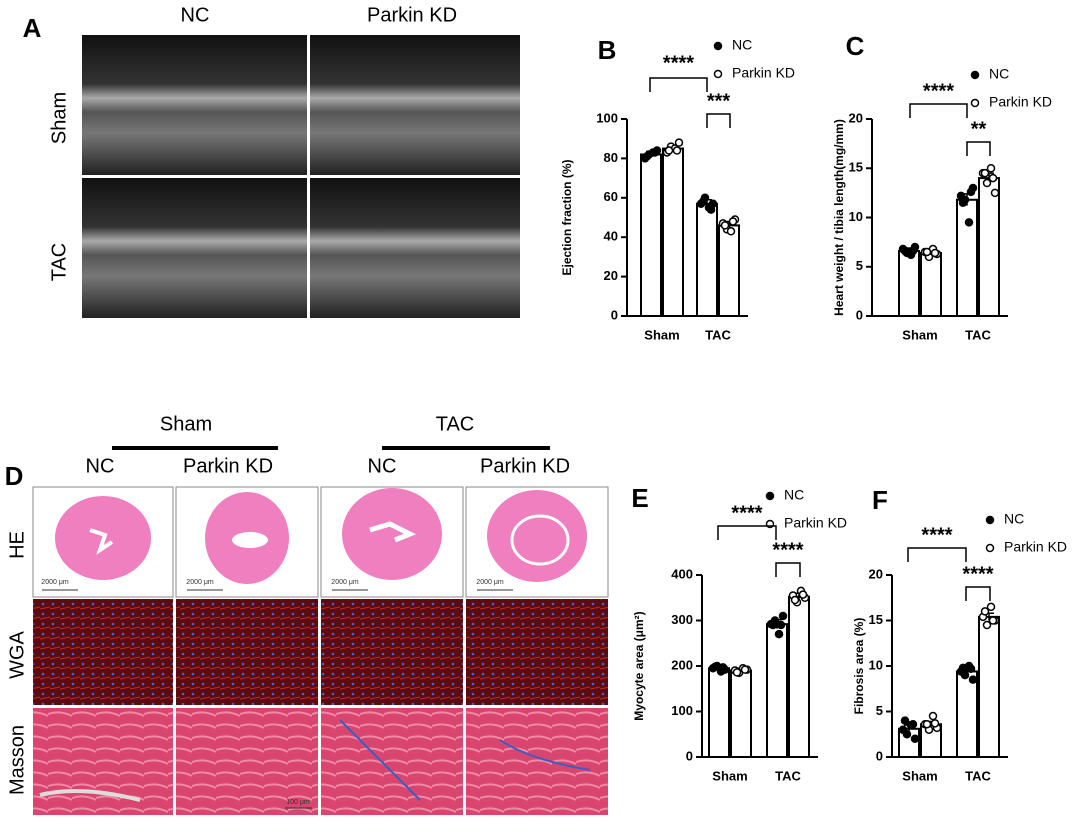 The height and width of the screenshot is (818, 1080). I want to click on panel-letter: C, so click(855, 46).